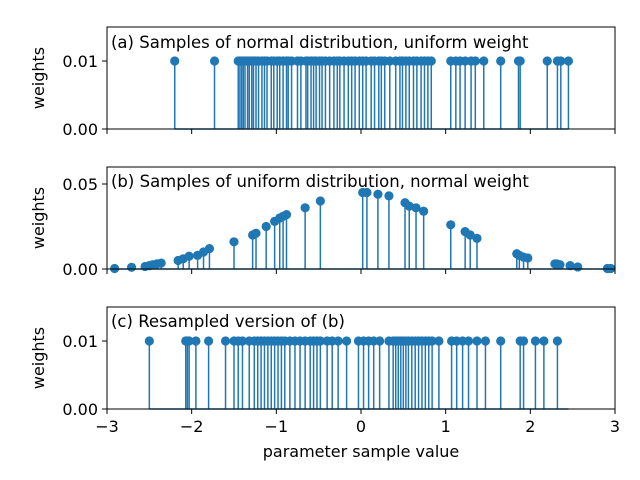 Image resolution: width=640 pixels, height=480 pixels. What do you see at coordinates (80, 409) in the screenshot?
I see `panel-c-ytick-label: 0.00` at bounding box center [80, 409].